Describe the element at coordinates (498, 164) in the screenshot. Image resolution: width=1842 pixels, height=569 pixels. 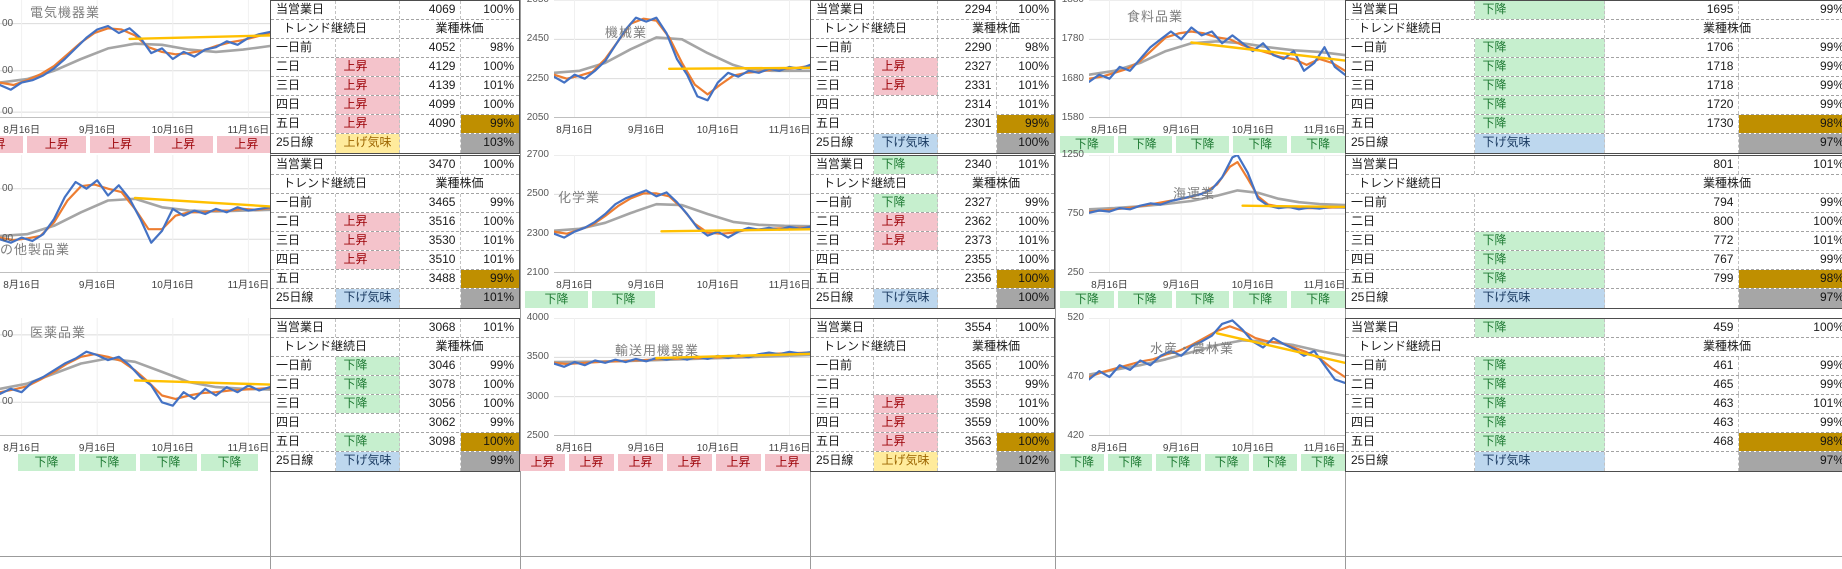
I see `current-pct-cell: 100%` at that location.